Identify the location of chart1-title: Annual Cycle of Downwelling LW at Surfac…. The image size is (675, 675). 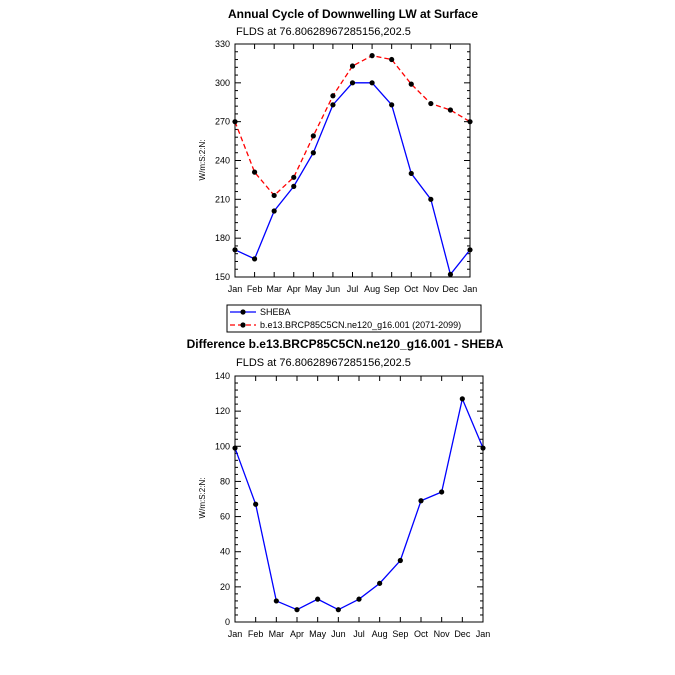
(353, 14).